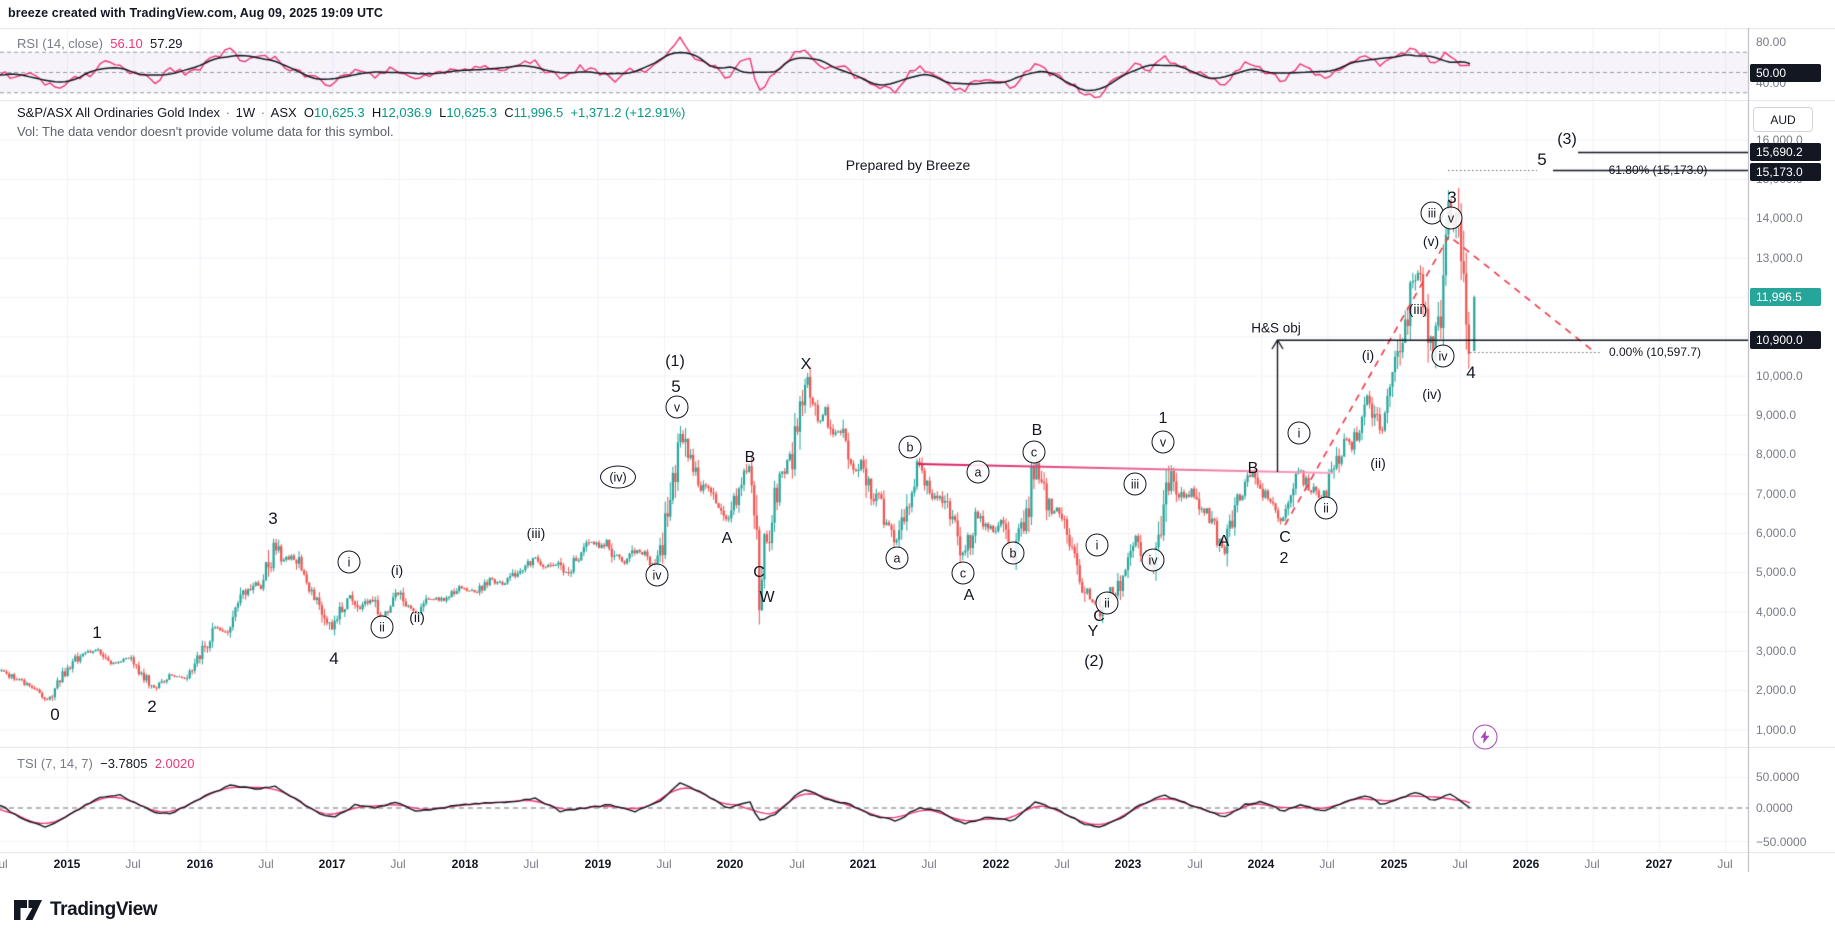 This screenshot has width=1835, height=939. Describe the element at coordinates (174, 763) in the screenshot. I see `tsi-signal-value: 2.0020` at that location.